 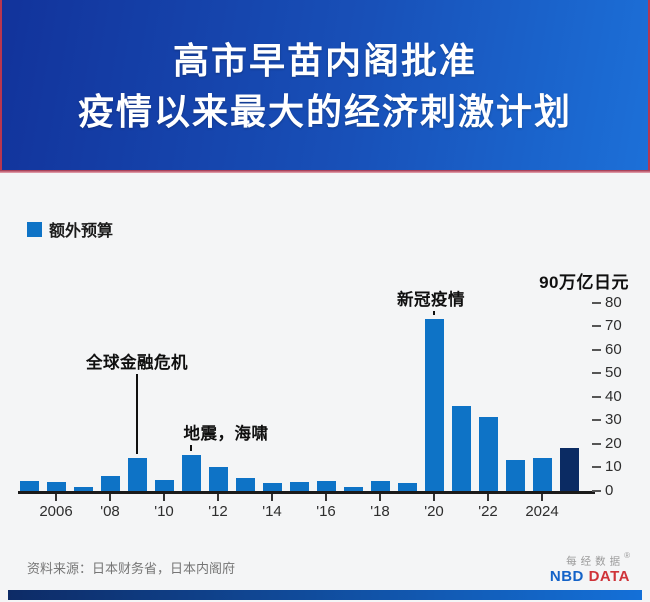 I want to click on y-axis-label: 80, so click(x=613, y=302).